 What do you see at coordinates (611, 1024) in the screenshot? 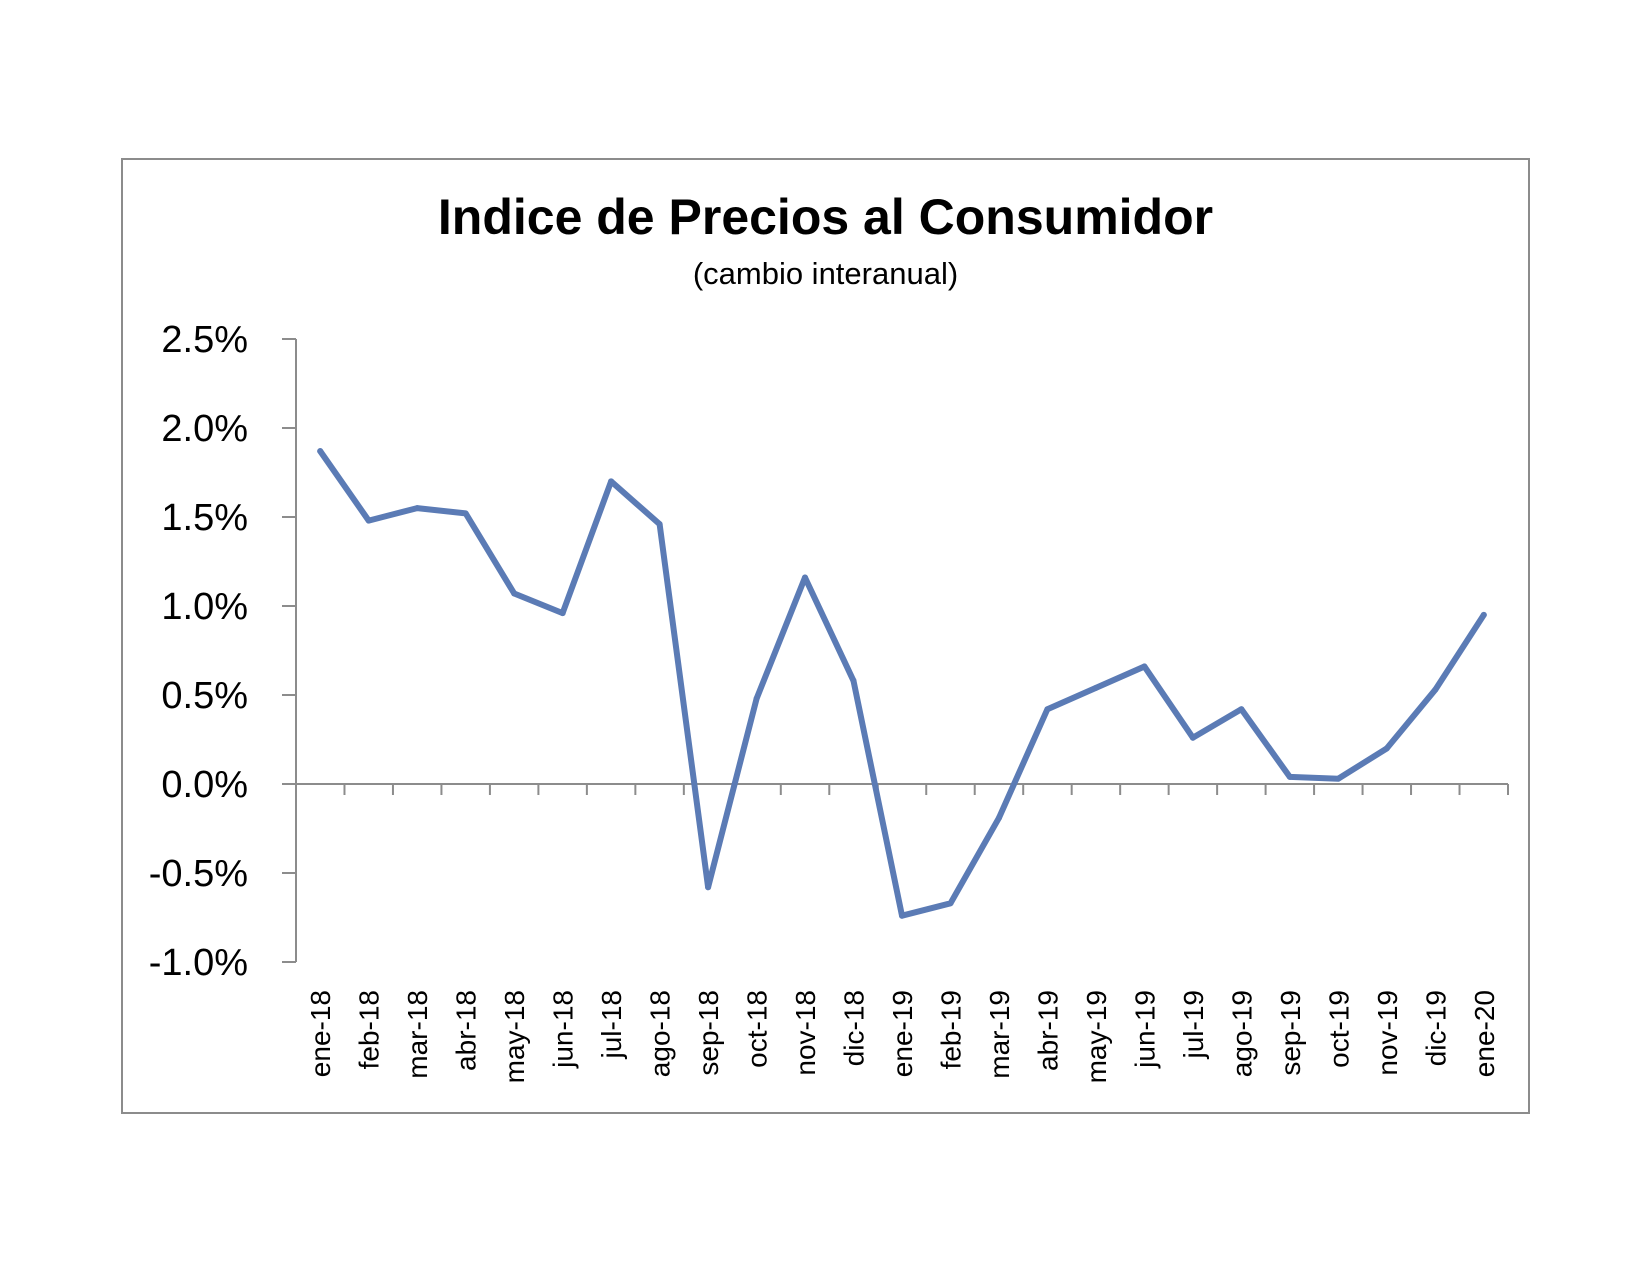
I see `x-tick-label: jul-18` at bounding box center [611, 1024].